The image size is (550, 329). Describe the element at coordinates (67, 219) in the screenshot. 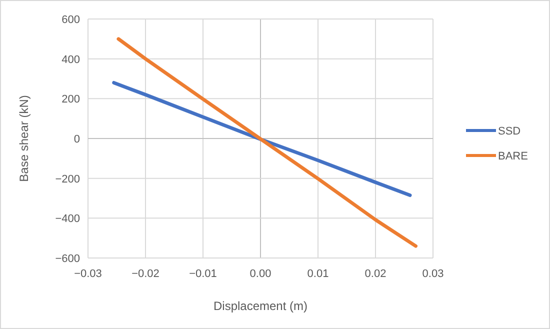

I see `y-tick-label: −400` at that location.